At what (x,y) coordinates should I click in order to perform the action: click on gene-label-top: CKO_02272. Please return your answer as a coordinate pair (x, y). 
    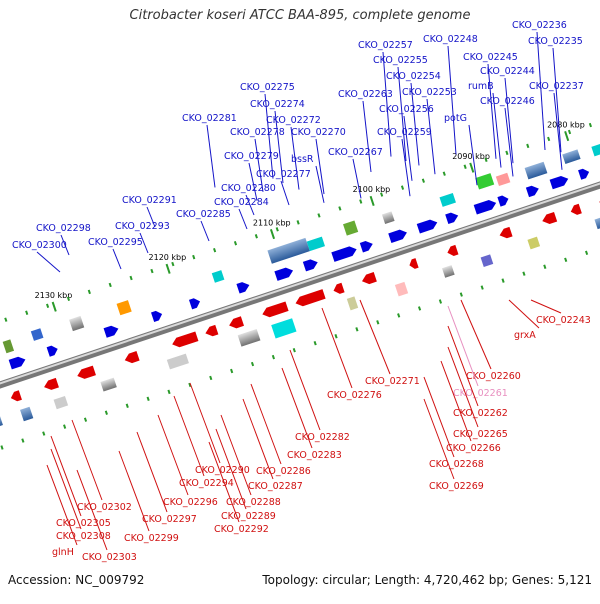
    Looking at the image, I should click on (293, 120).